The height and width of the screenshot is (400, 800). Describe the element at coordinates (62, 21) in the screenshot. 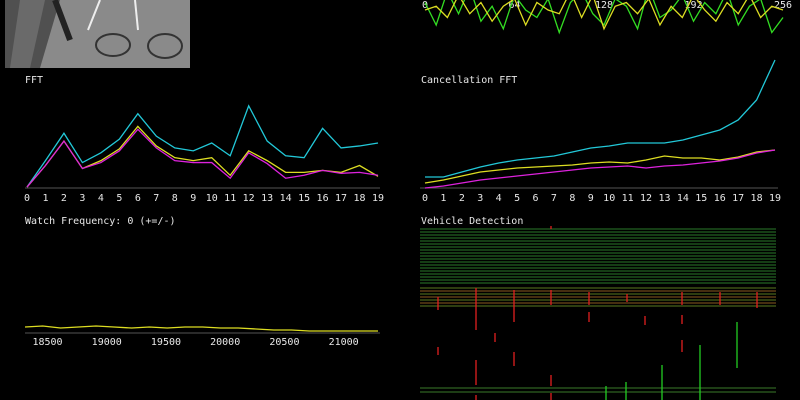

I see `camera-pole` at that location.